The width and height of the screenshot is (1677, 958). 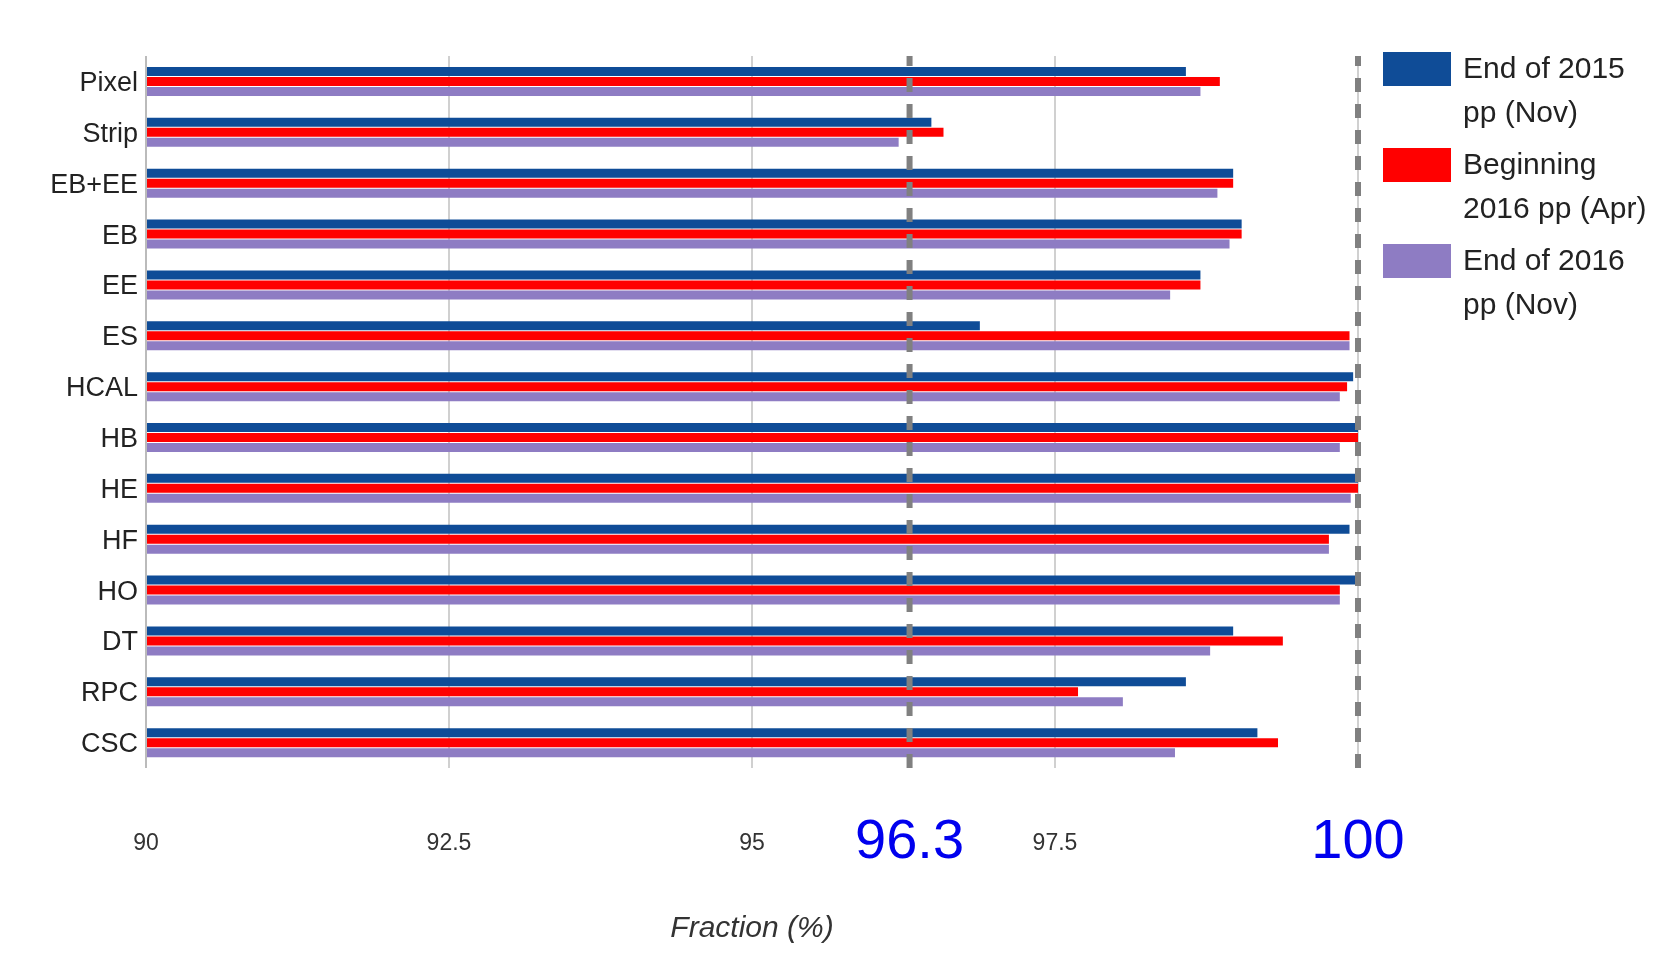 What do you see at coordinates (101, 387) in the screenshot?
I see `y-tick-label: HCAL` at bounding box center [101, 387].